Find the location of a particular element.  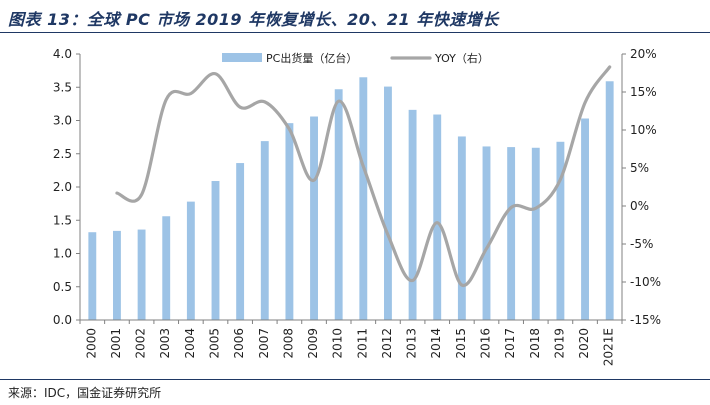

x-tick-label: 2006 is located at coordinates (239, 343).